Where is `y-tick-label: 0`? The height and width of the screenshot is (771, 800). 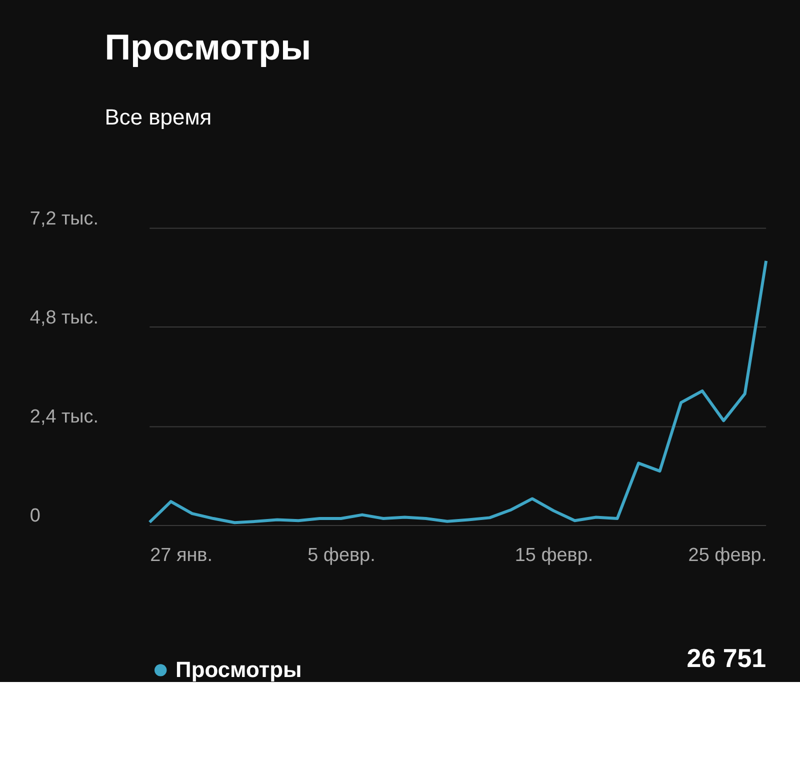
y-tick-label: 0 is located at coordinates (35, 516).